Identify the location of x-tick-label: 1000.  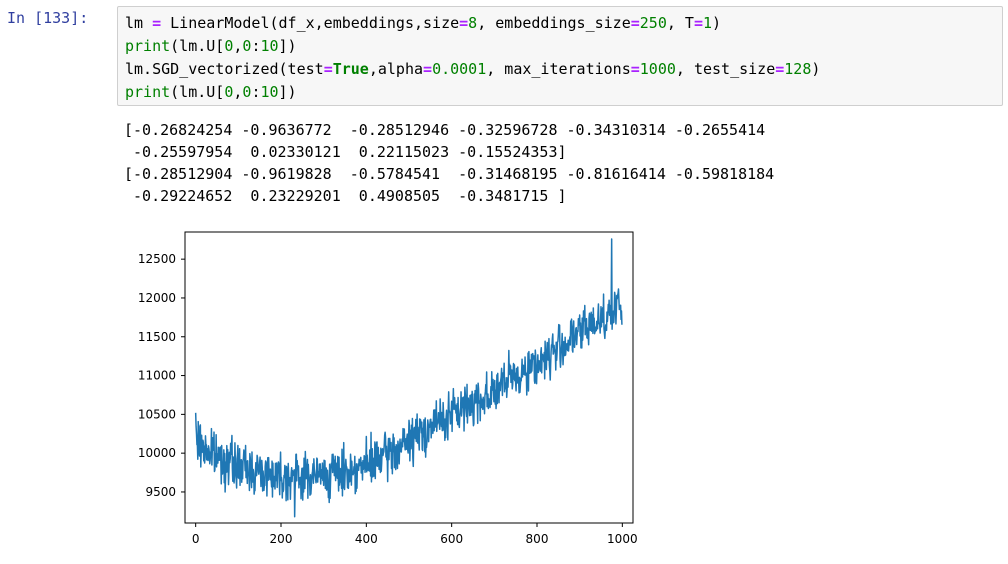
(622, 539).